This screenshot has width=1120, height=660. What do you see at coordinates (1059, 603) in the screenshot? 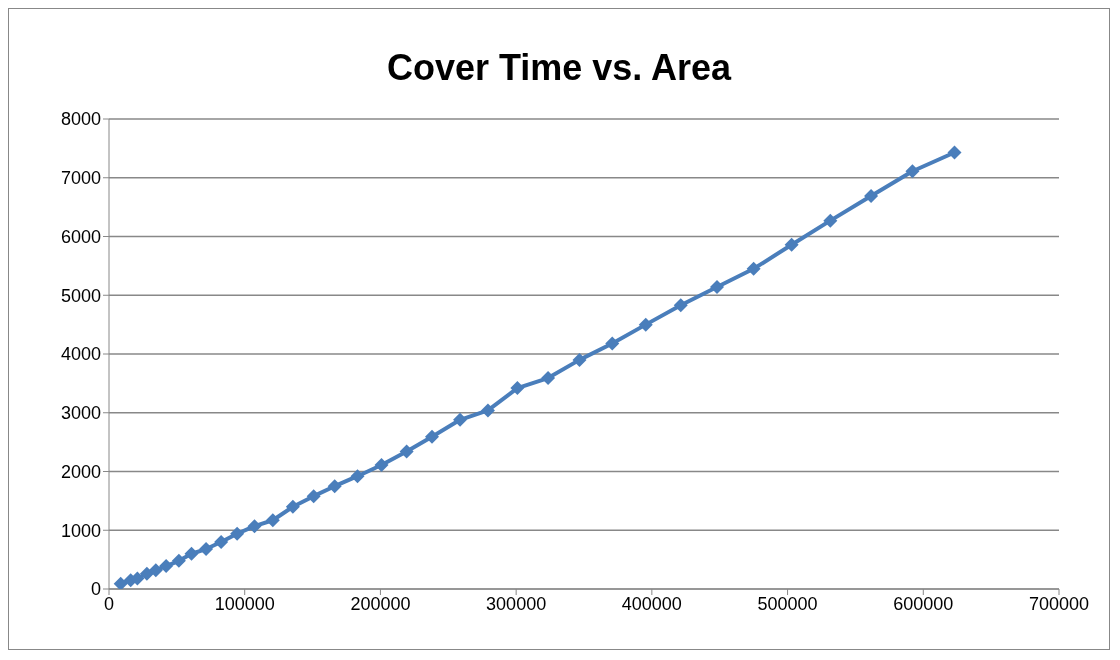
I see `x-tick-label: 700000` at bounding box center [1059, 603].